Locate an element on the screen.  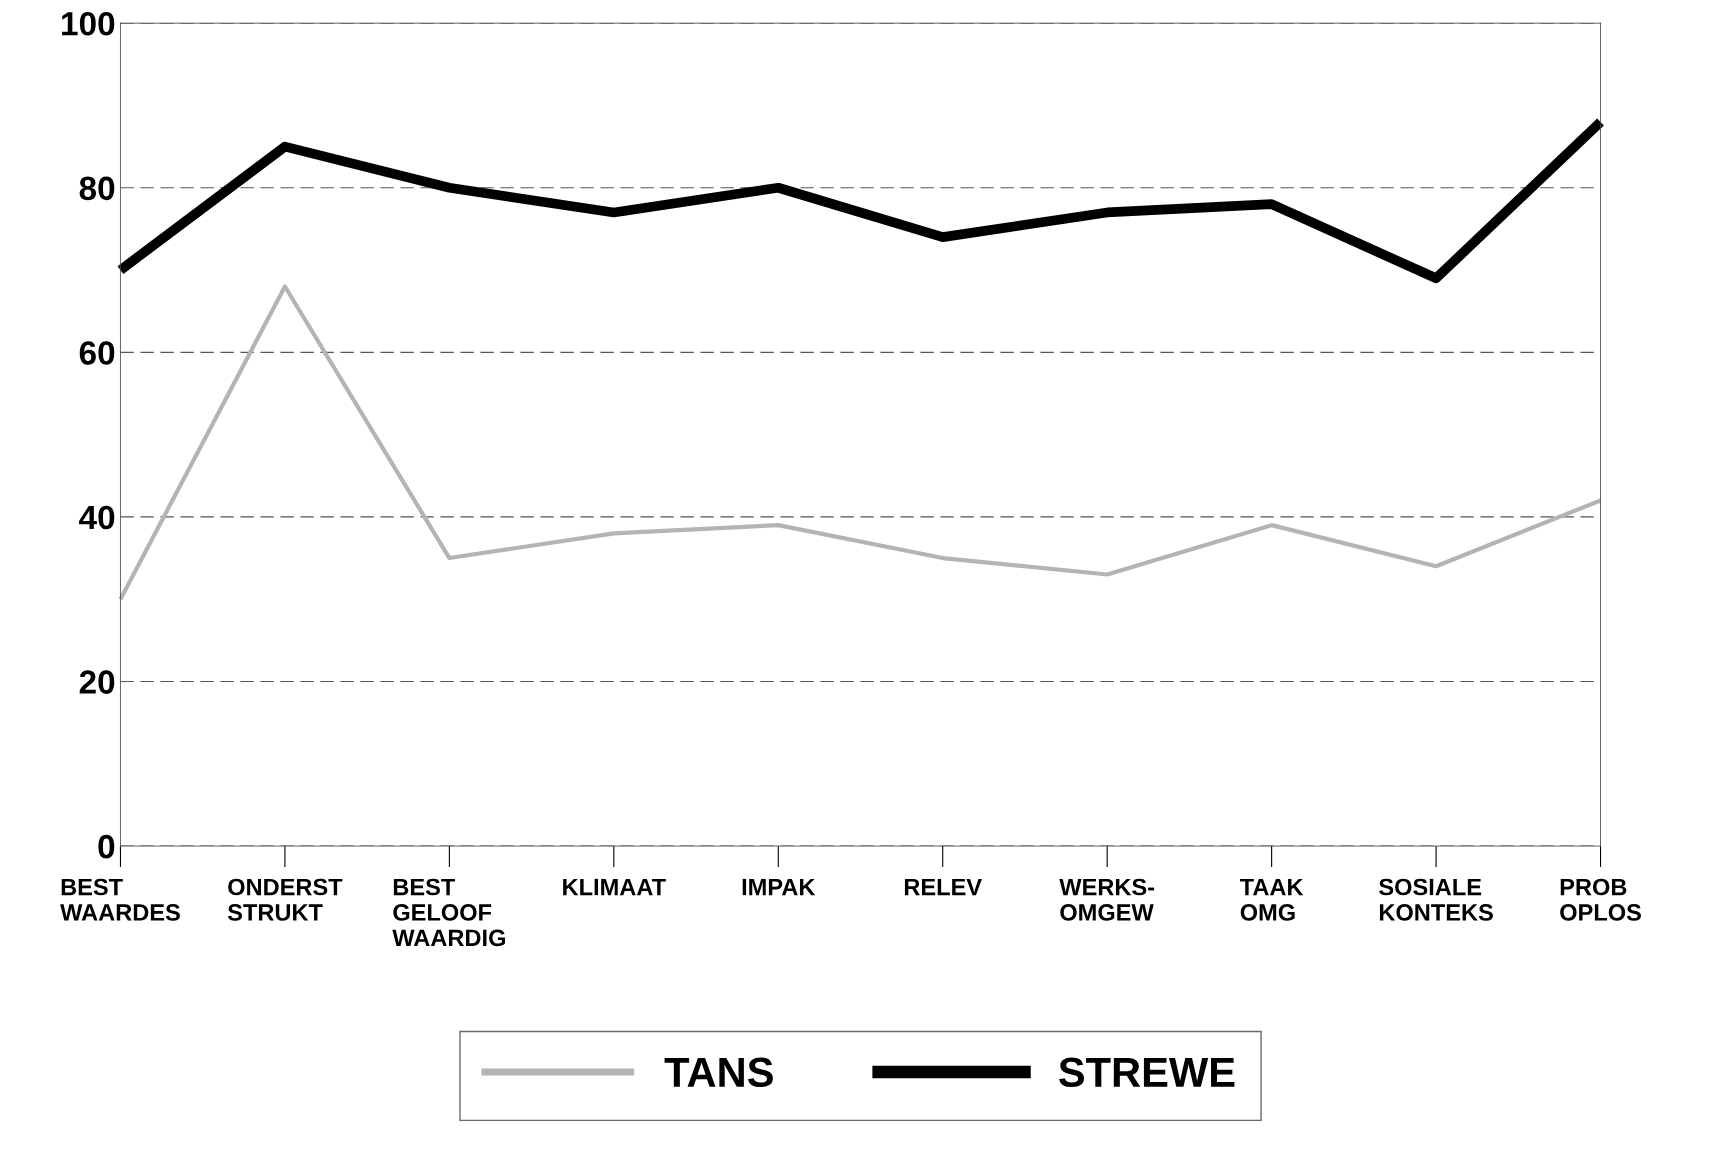
x-tick-label: BEST GELOOF WAARDIG is located at coordinates (448, 912).